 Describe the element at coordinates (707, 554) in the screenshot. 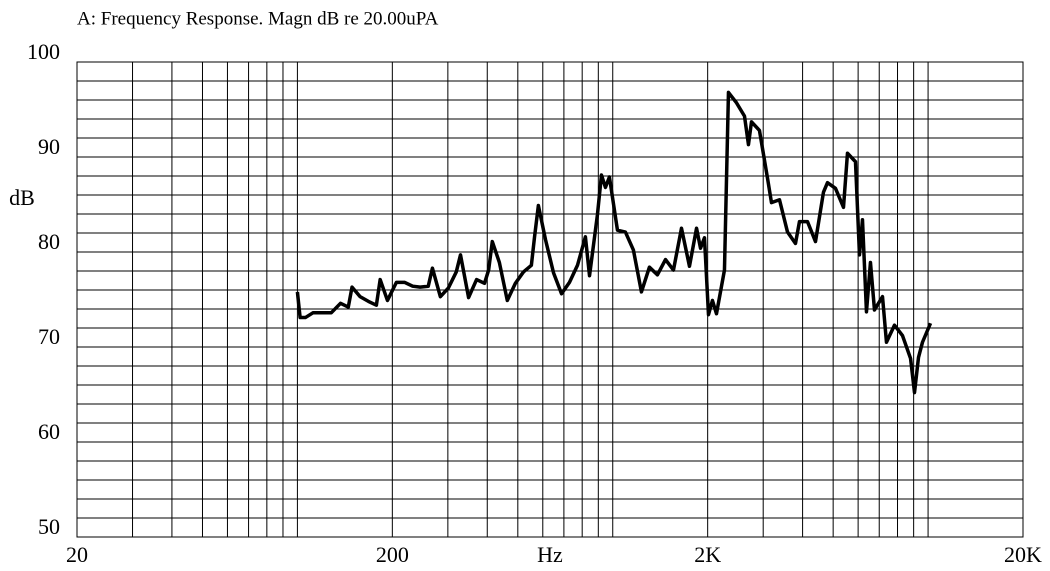

I see `x-tick-label: 2K` at that location.